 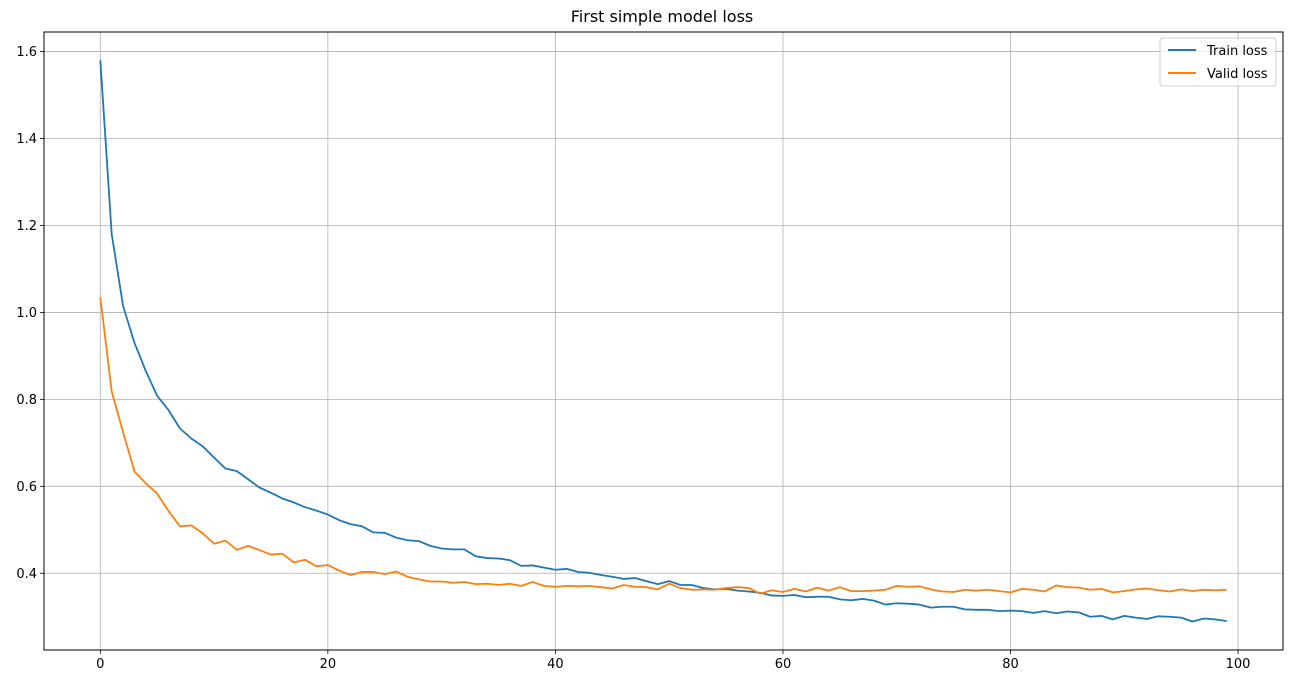 What do you see at coordinates (26, 313) in the screenshot?
I see `y-tick-label: 1.0` at bounding box center [26, 313].